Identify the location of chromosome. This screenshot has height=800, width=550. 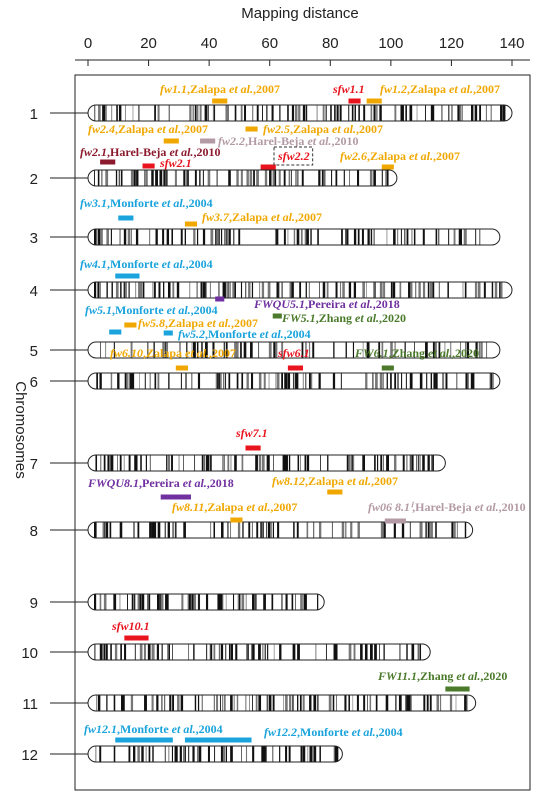
(300, 113).